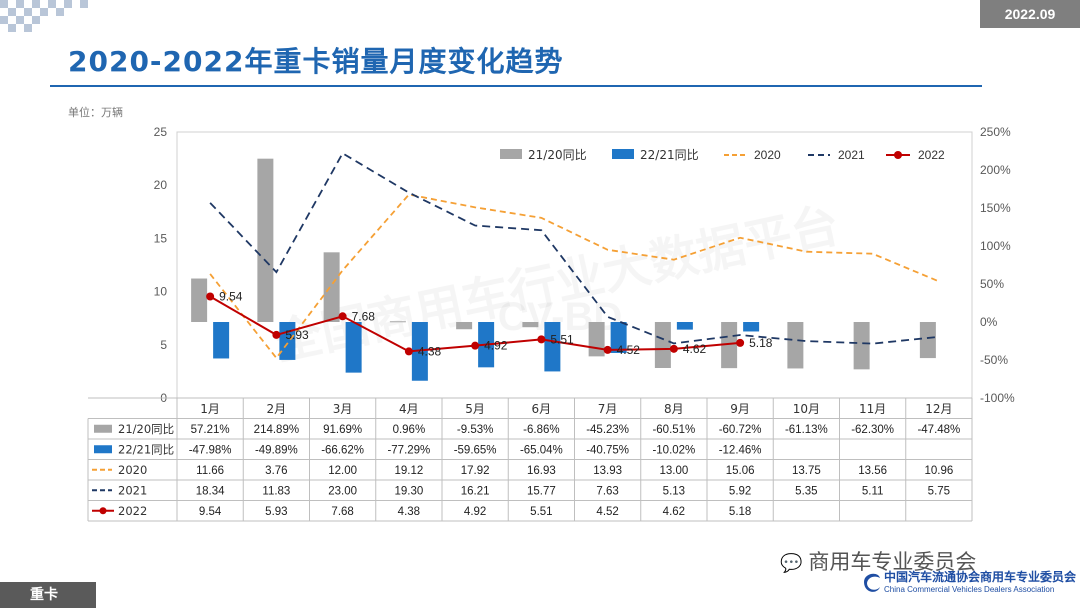 This screenshot has width=1080, height=608. What do you see at coordinates (161, 292) in the screenshot?
I see `y-left-tick-label: 10` at bounding box center [161, 292].